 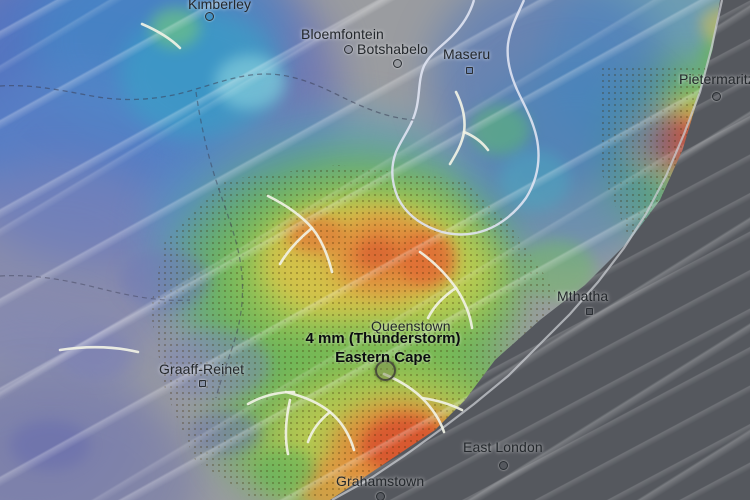 What do you see at coordinates (393, 49) in the screenshot?
I see `city-label-botshabelo: Botshabelo` at bounding box center [393, 49].